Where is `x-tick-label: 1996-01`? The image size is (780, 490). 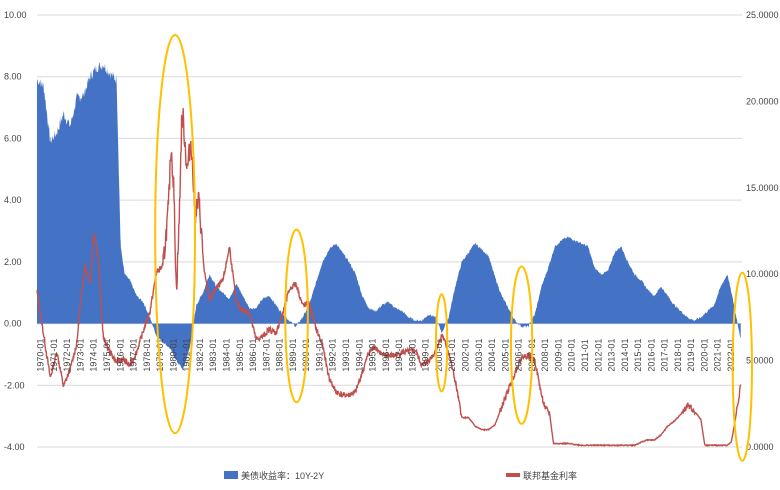 x-tick-label: 1996-01 is located at coordinates (386, 355).